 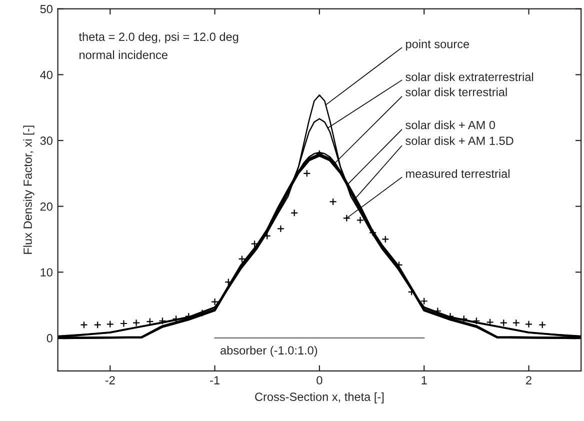 What do you see at coordinates (438, 45) in the screenshot?
I see `text: point source` at bounding box center [438, 45].